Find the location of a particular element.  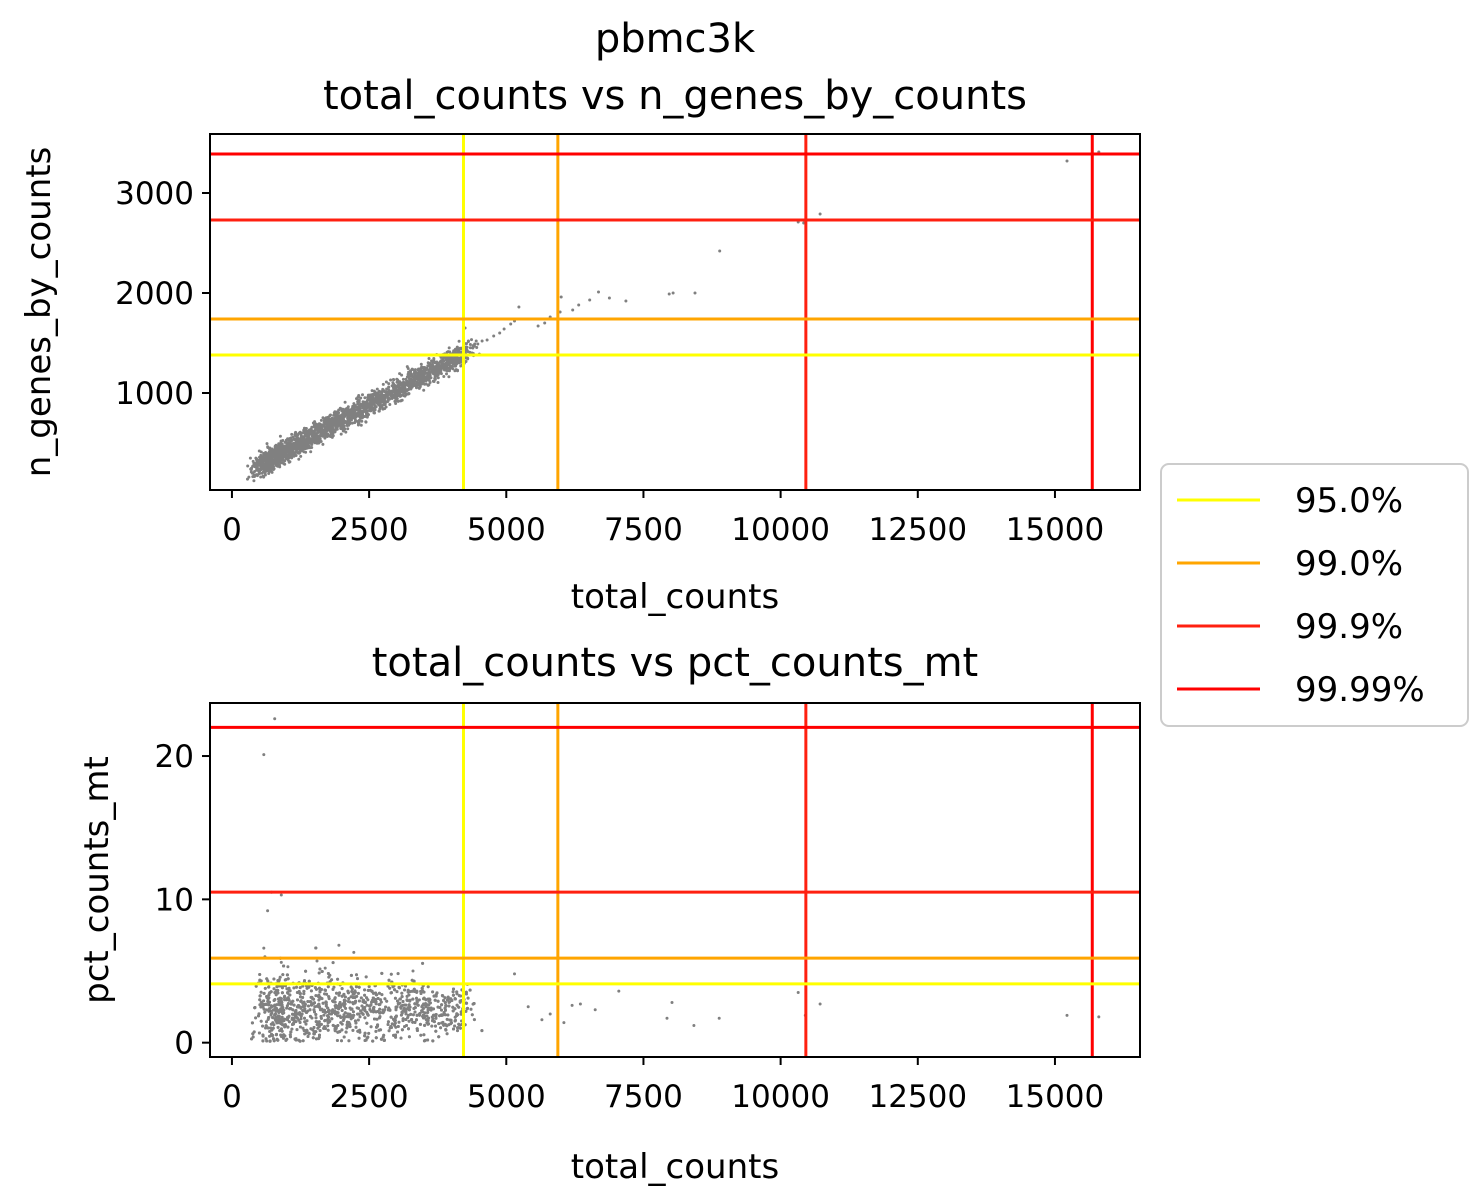

x-tick-label: 12500 is located at coordinates (917, 1097).